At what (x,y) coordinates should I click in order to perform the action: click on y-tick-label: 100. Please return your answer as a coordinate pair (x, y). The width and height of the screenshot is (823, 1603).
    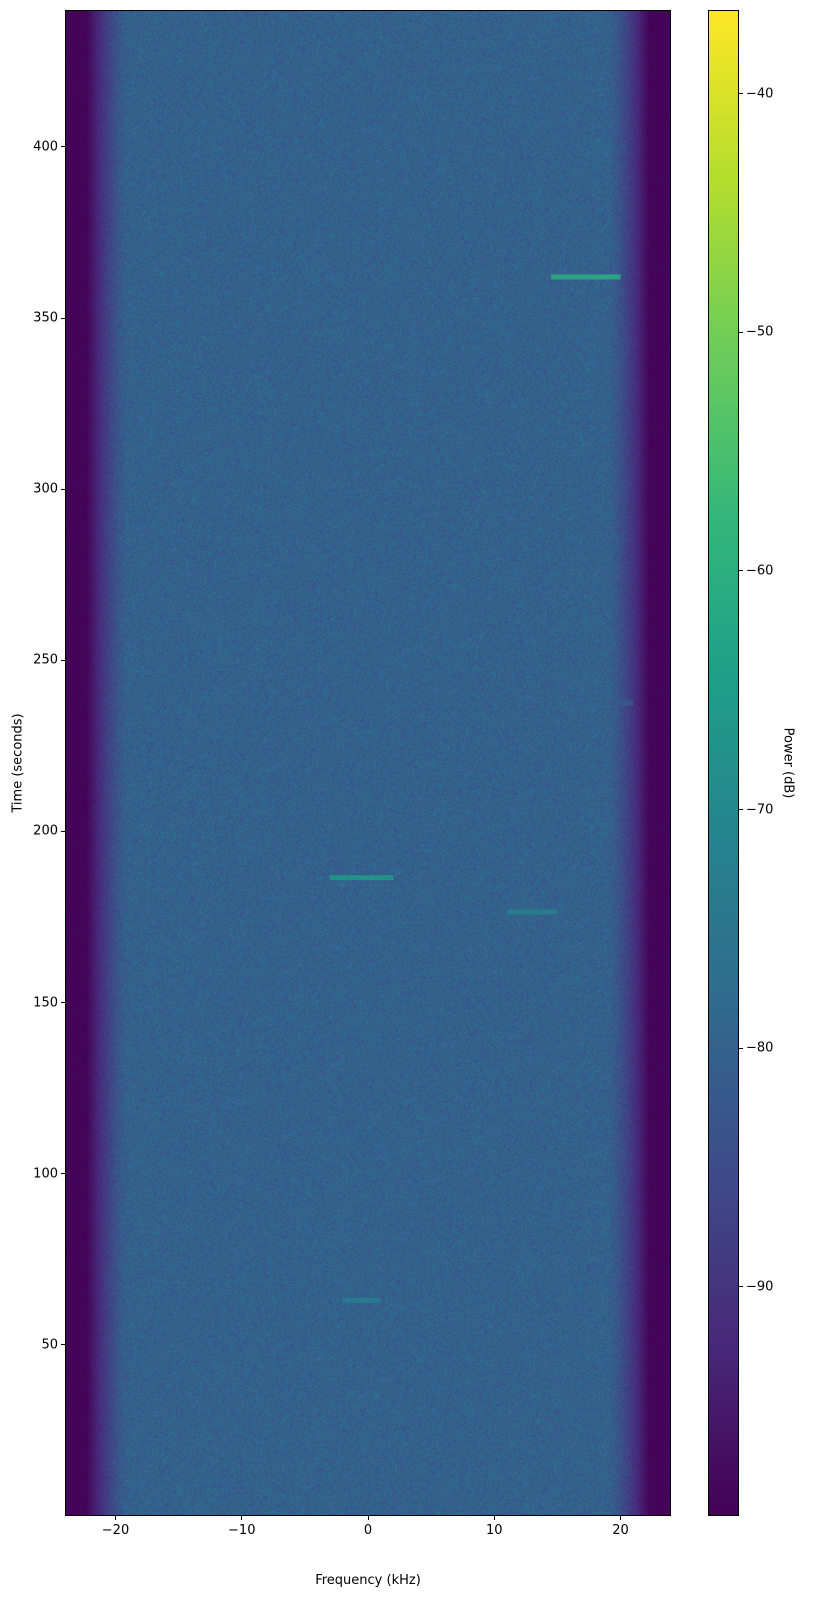
    Looking at the image, I should click on (45, 1173).